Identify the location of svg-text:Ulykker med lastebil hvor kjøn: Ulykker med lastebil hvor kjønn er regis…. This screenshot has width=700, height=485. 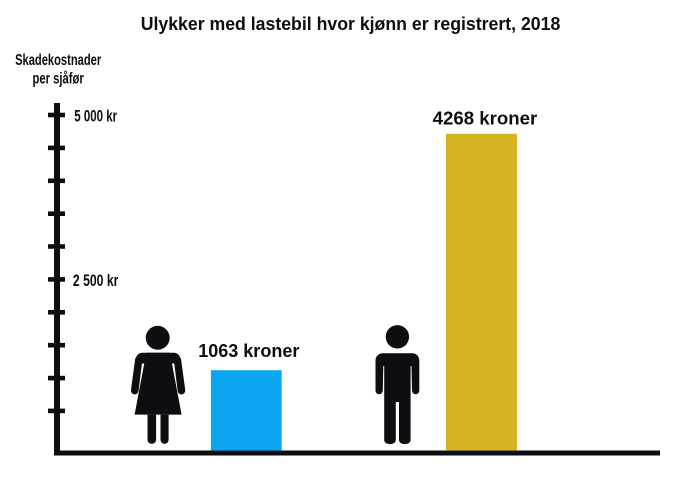
(351, 24).